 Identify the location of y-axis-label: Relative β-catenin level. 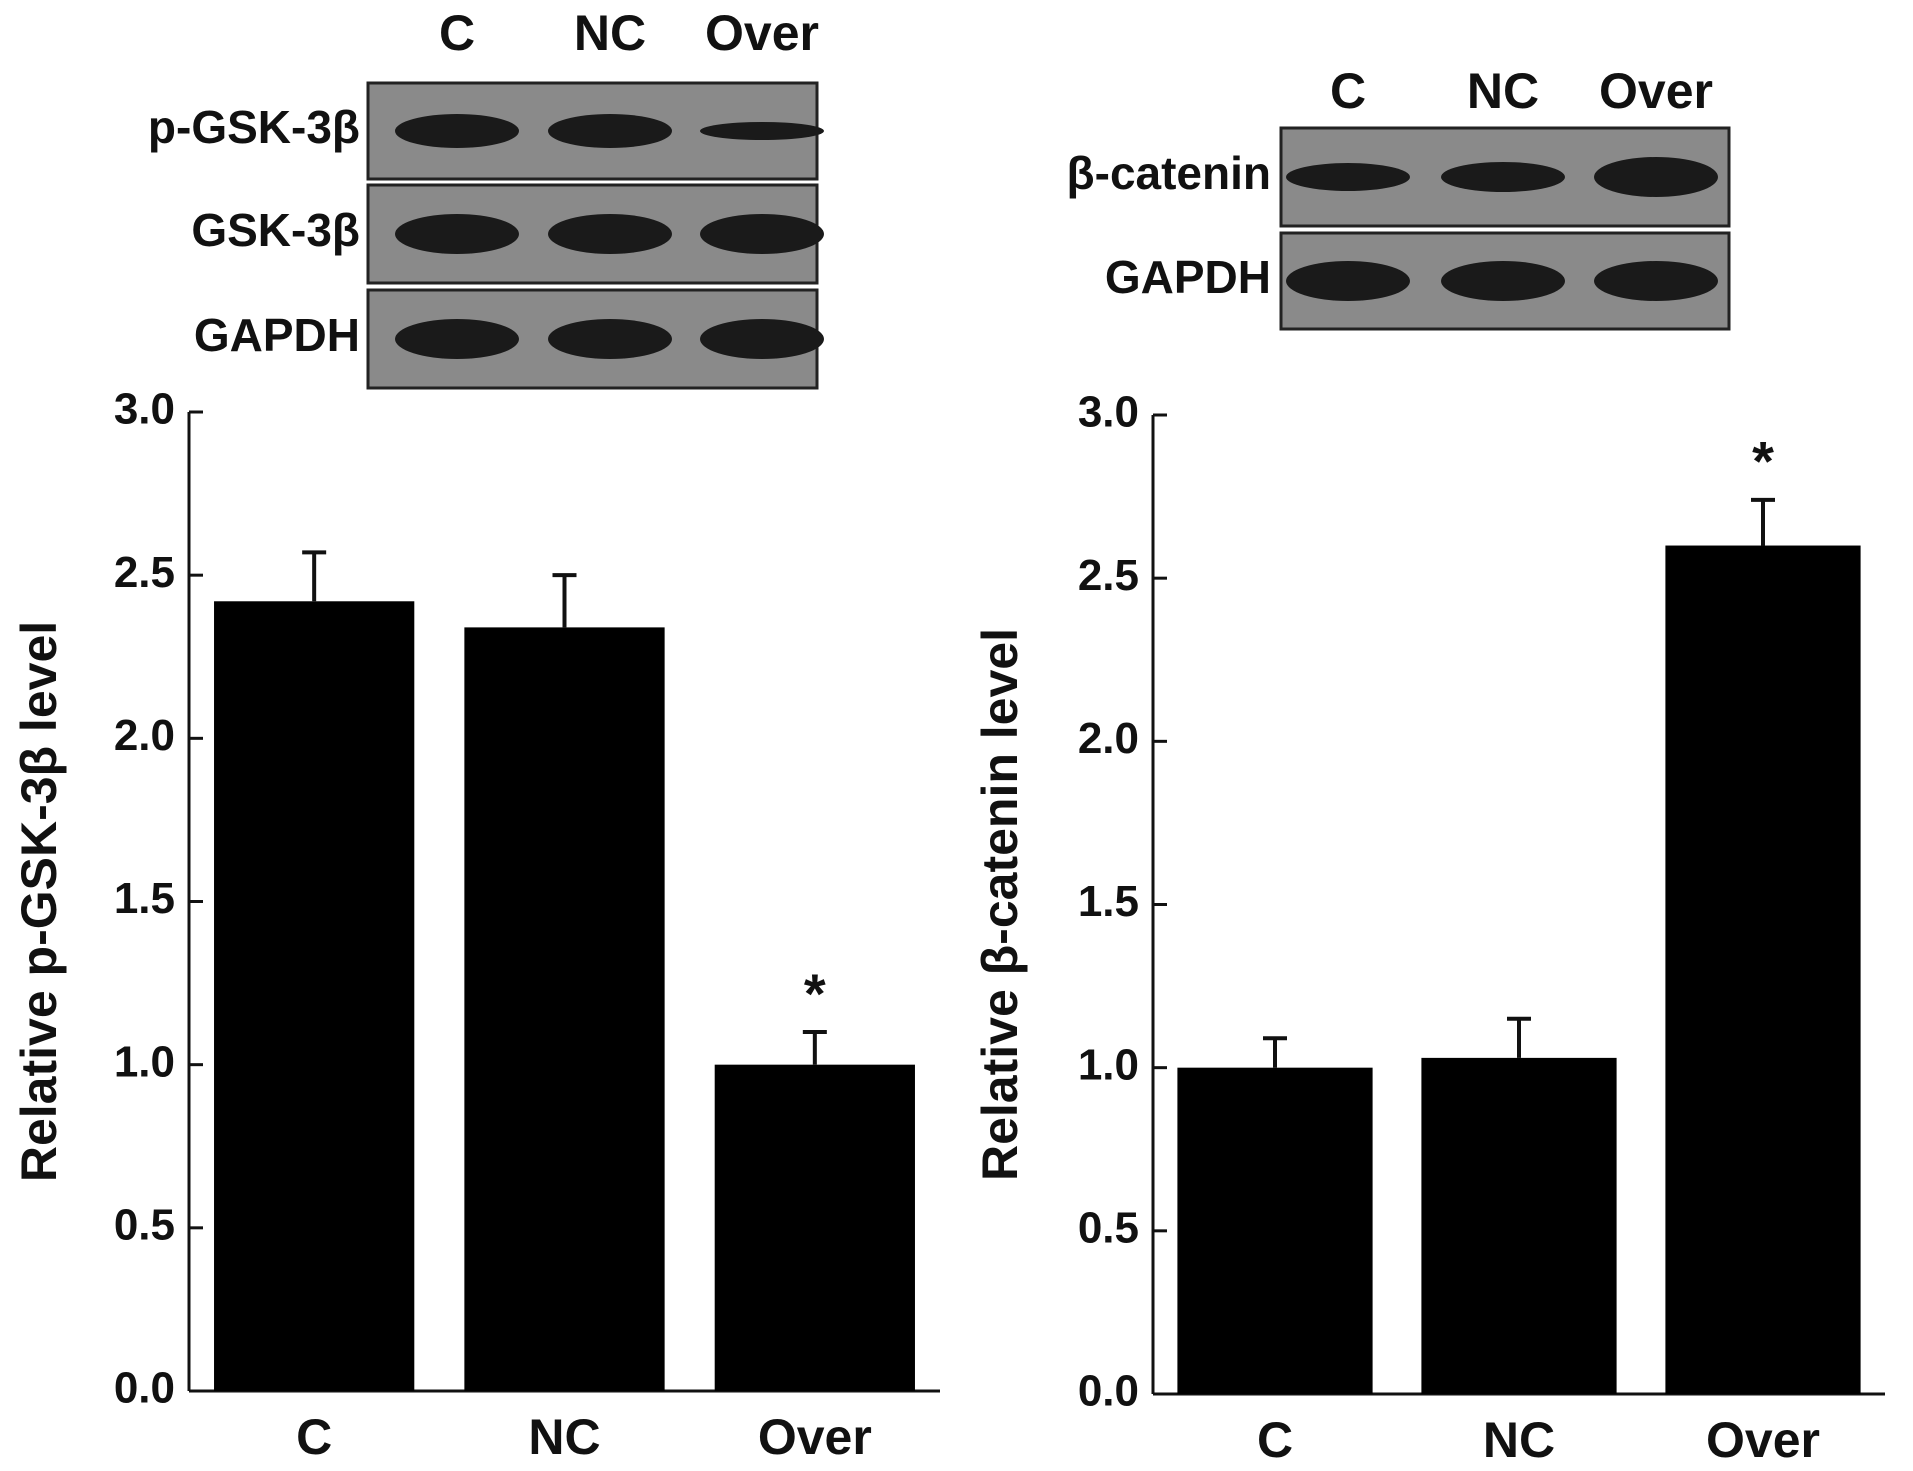
(1000, 904).